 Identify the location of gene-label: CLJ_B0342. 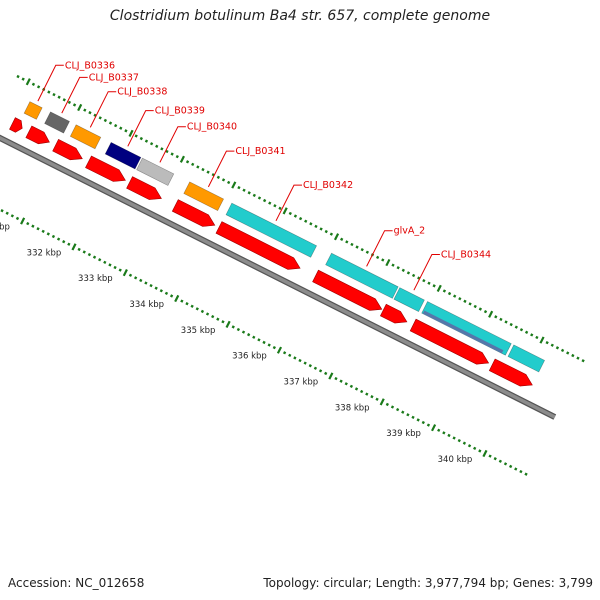
(328, 185).